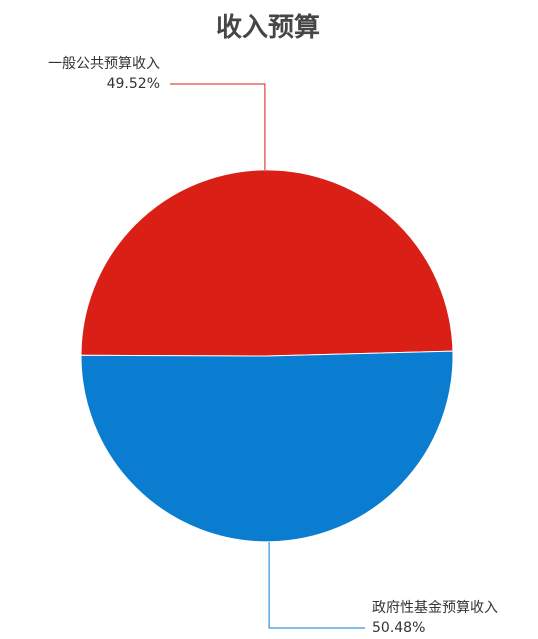  I want to click on slice-label-percent-1: 49.52%, so click(133, 84).